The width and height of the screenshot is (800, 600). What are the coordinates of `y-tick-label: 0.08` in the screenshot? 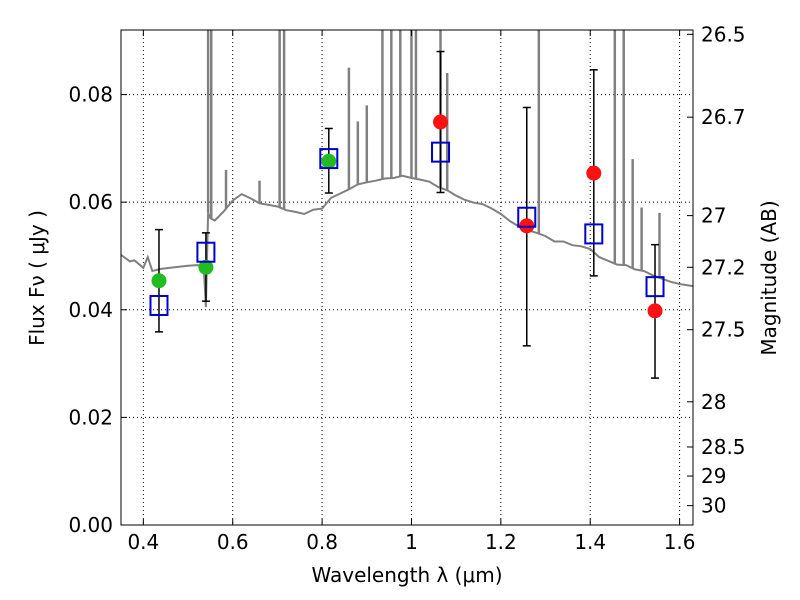 It's located at (90, 95).